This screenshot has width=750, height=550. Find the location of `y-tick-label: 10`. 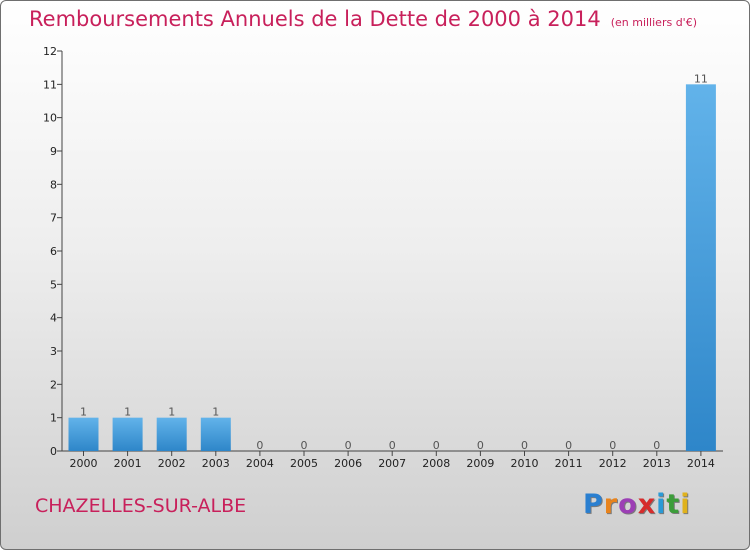

y-tick-label: 10 is located at coordinates (50, 118).